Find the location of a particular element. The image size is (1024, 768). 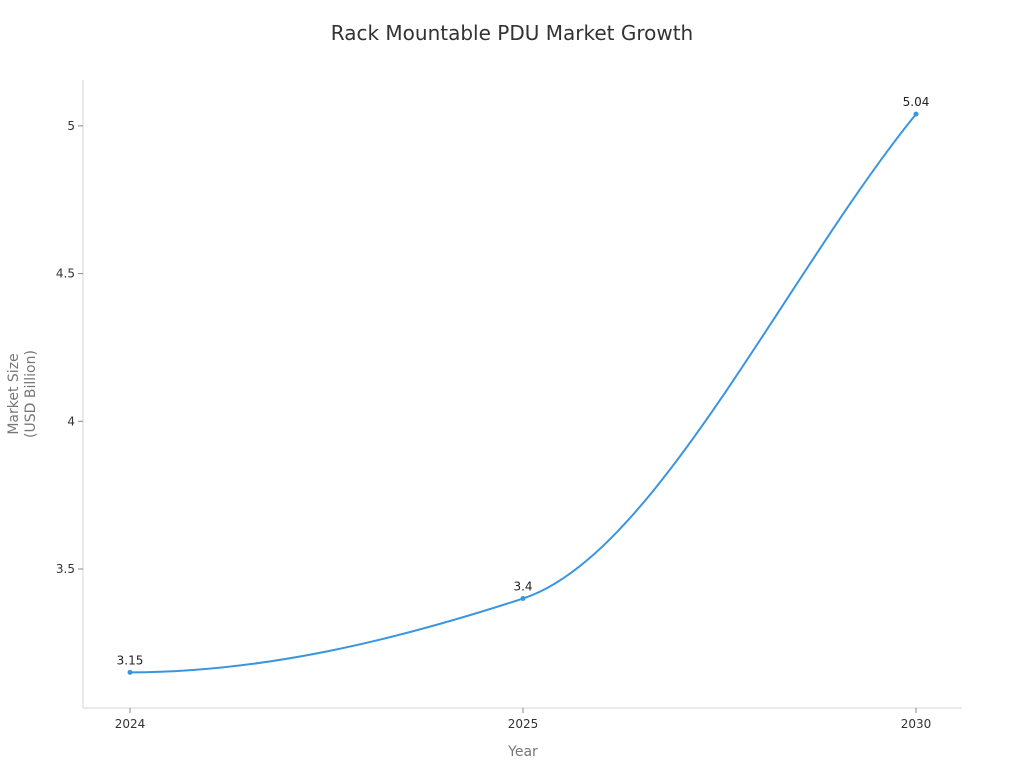

y-tick-label: 4.5 is located at coordinates (65, 274).